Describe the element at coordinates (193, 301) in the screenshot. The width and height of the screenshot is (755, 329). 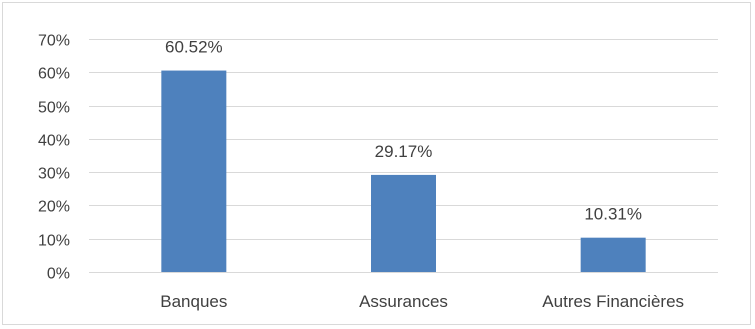
I see `x-category-label: Banques` at that location.